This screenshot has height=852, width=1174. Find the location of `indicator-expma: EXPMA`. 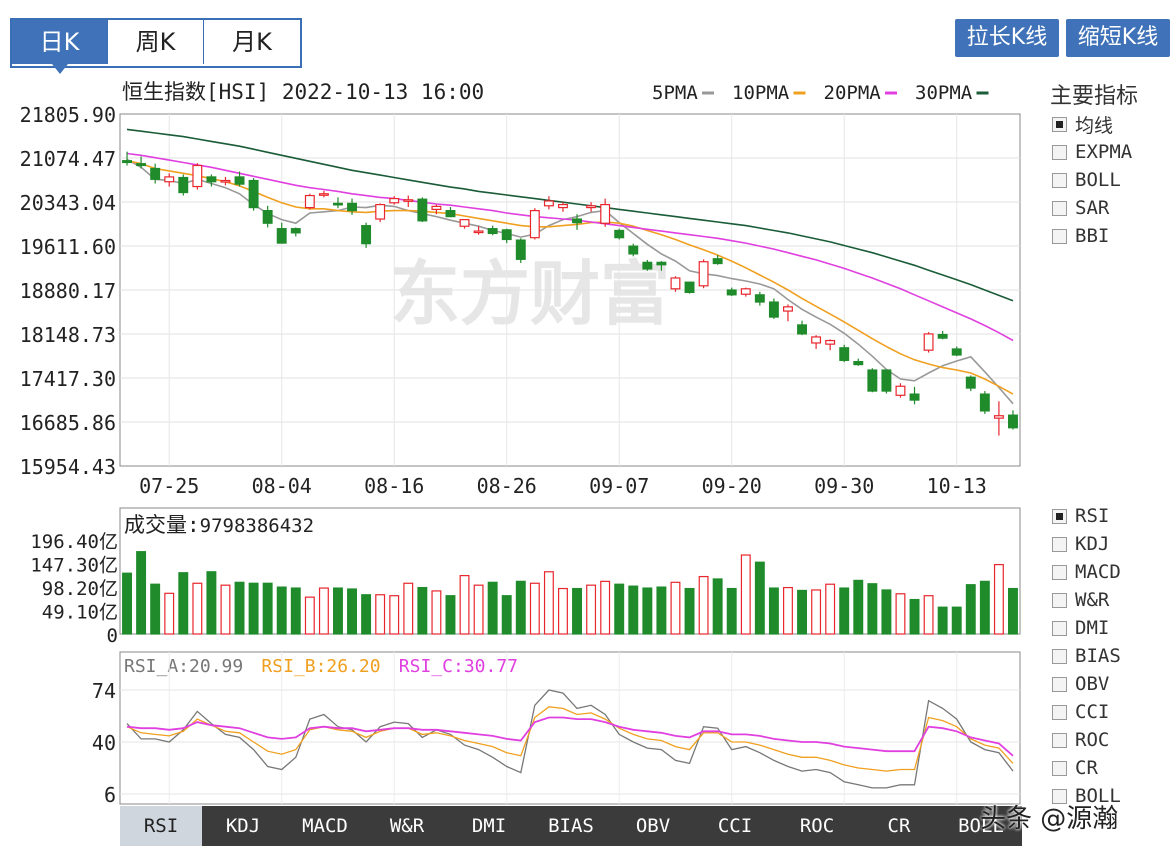

indicator-expma: EXPMA is located at coordinates (1092, 152).